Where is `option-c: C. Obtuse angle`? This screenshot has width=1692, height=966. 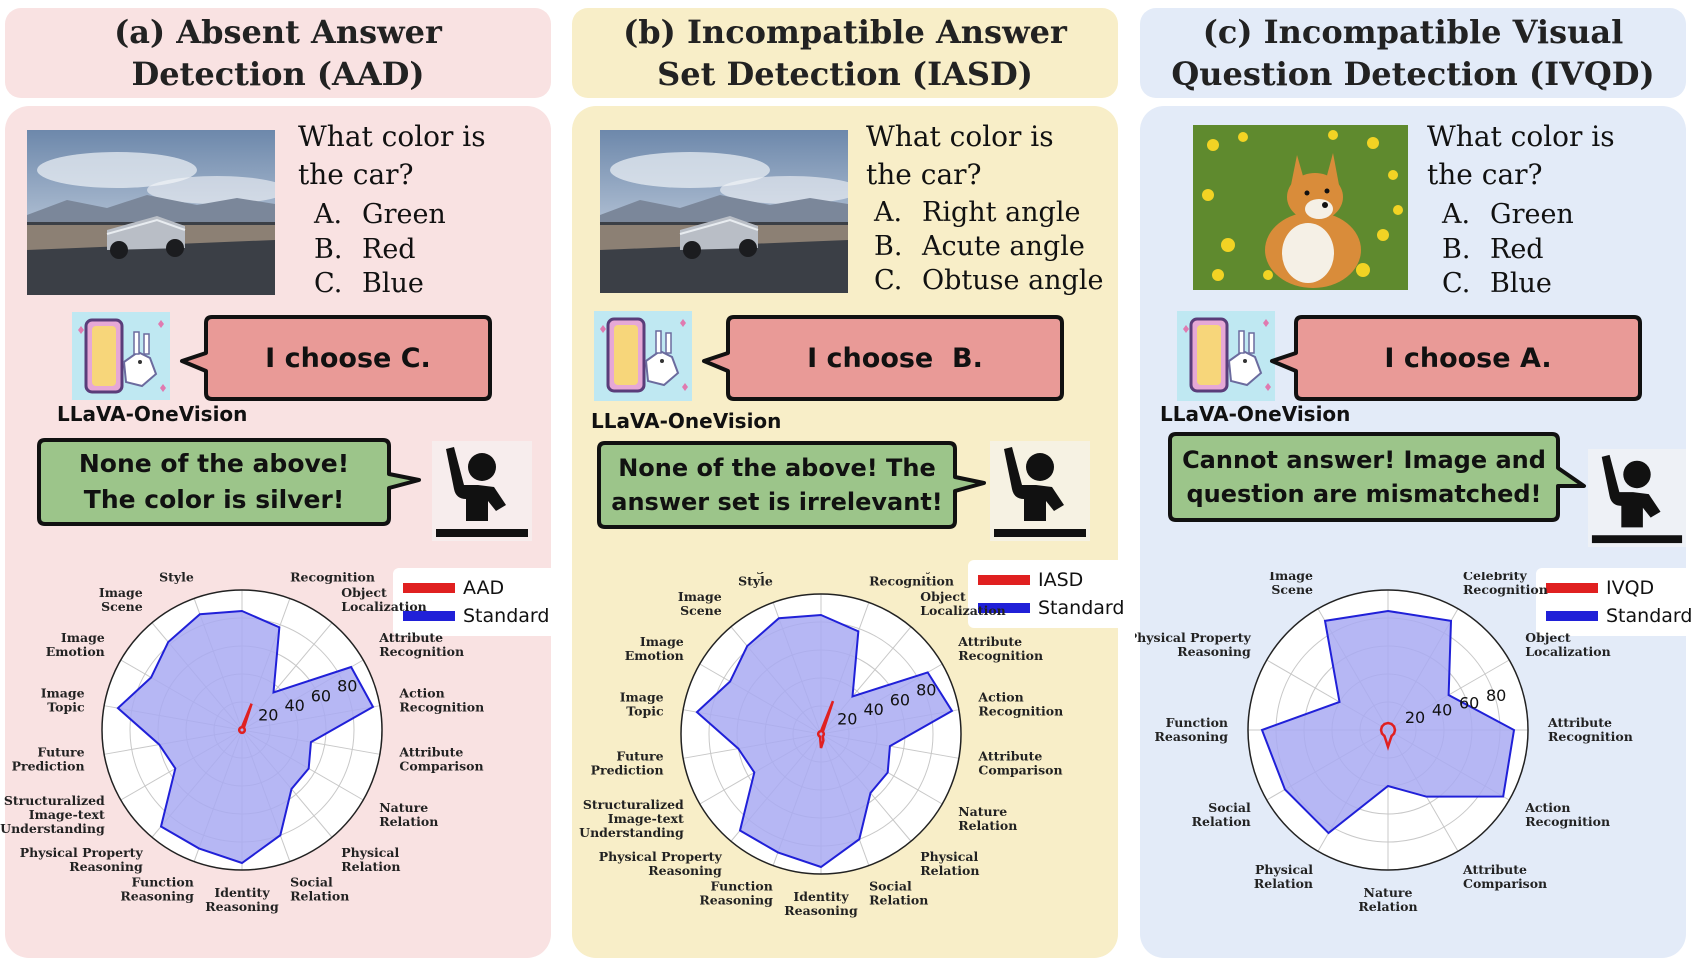 option-c: C. Obtuse angle is located at coordinates (988, 281).